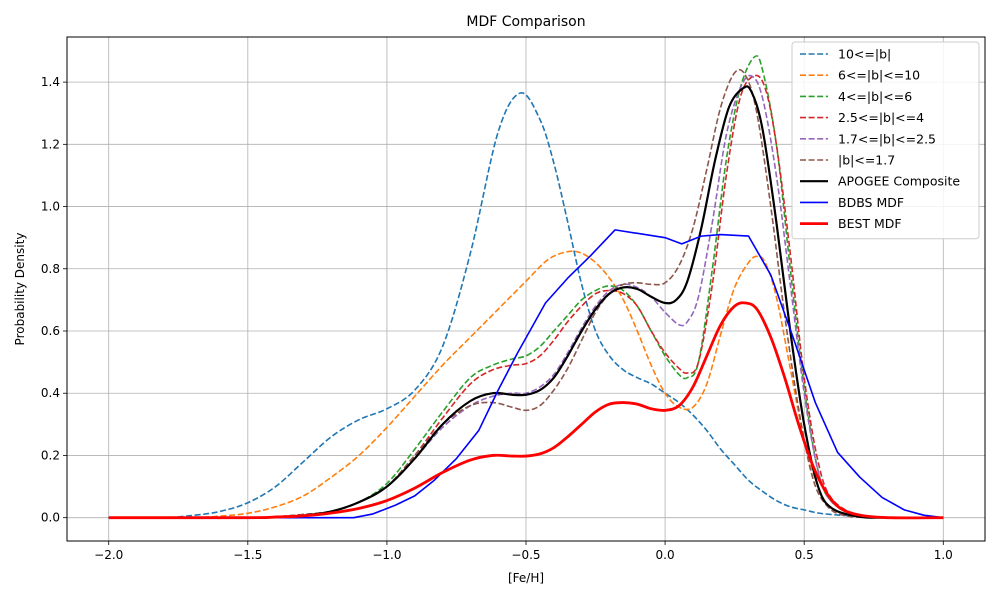 This screenshot has height=600, width=1000. What do you see at coordinates (665, 555) in the screenshot?
I see `x-tick-label: 0.0` at bounding box center [665, 555].